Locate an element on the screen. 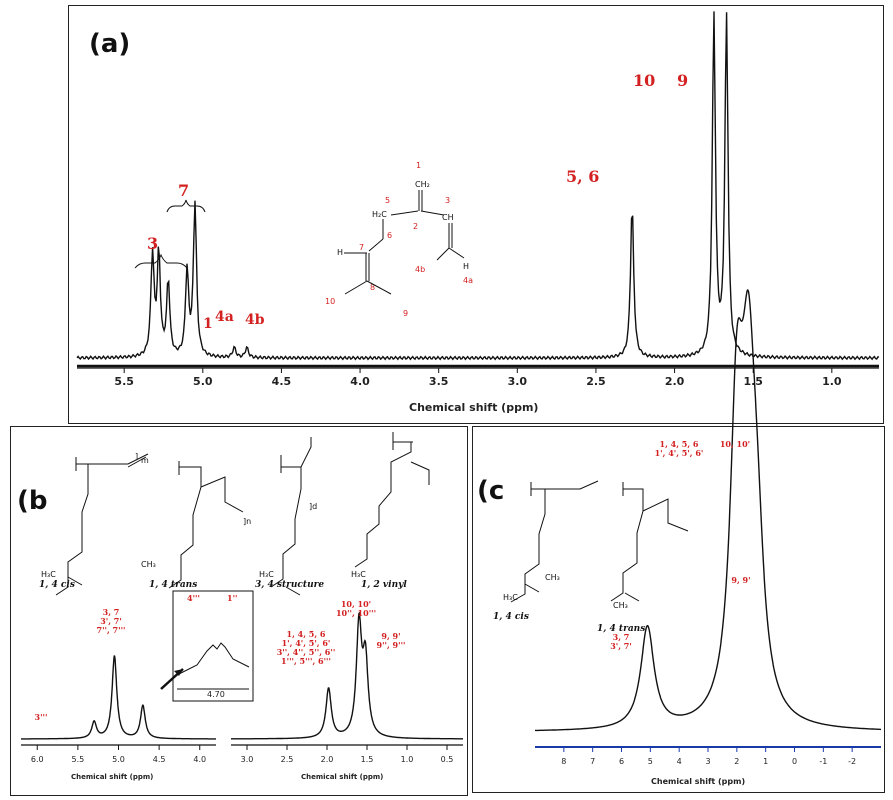 The height and width of the screenshot is (800, 893). tick-label: -1 is located at coordinates (823, 761).